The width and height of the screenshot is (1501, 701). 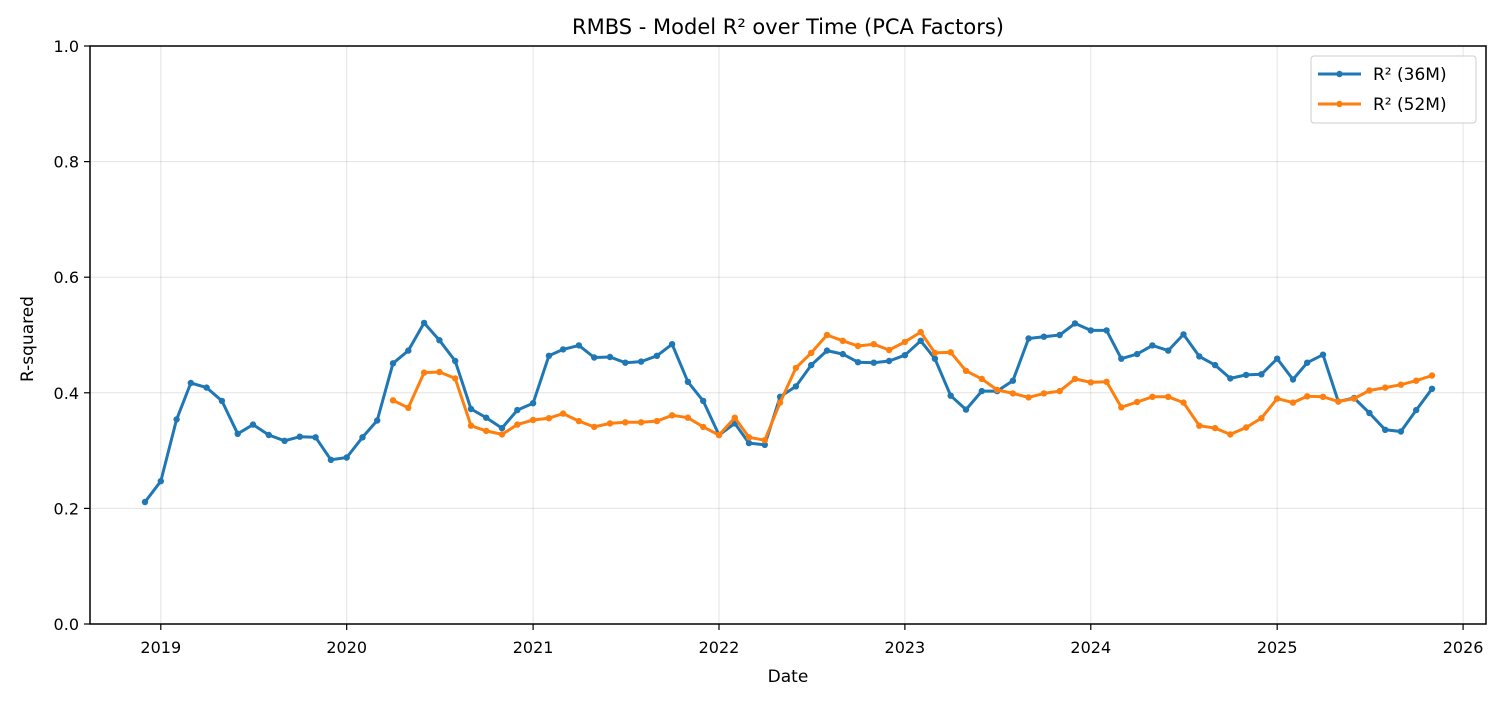 I want to click on y-axis: 0.0 0.2 0.4 0.6 0.8 1.0, so click(x=72, y=335).